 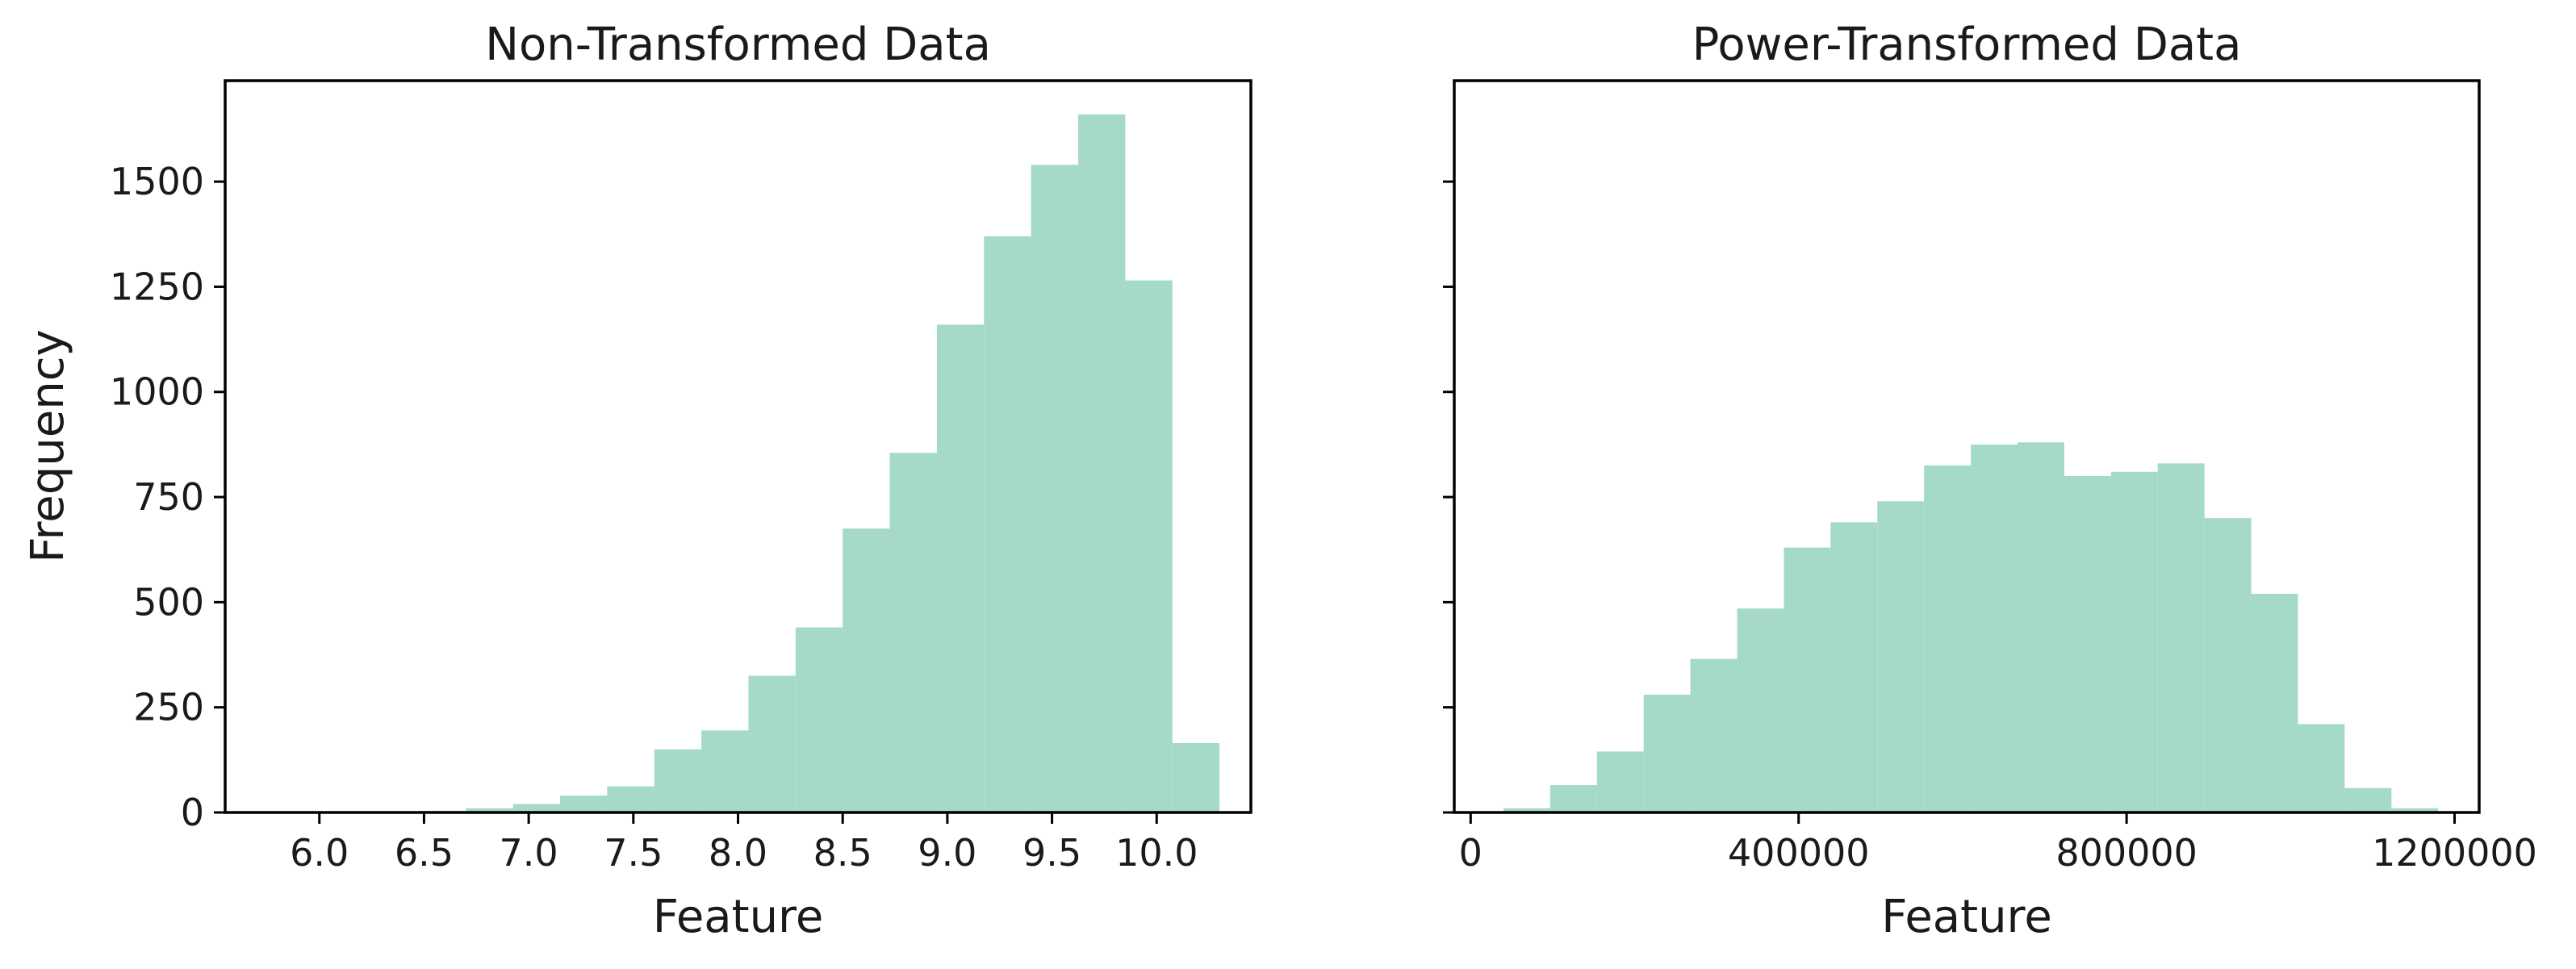 I want to click on left-x-axis-label: Feature, so click(x=738, y=917).